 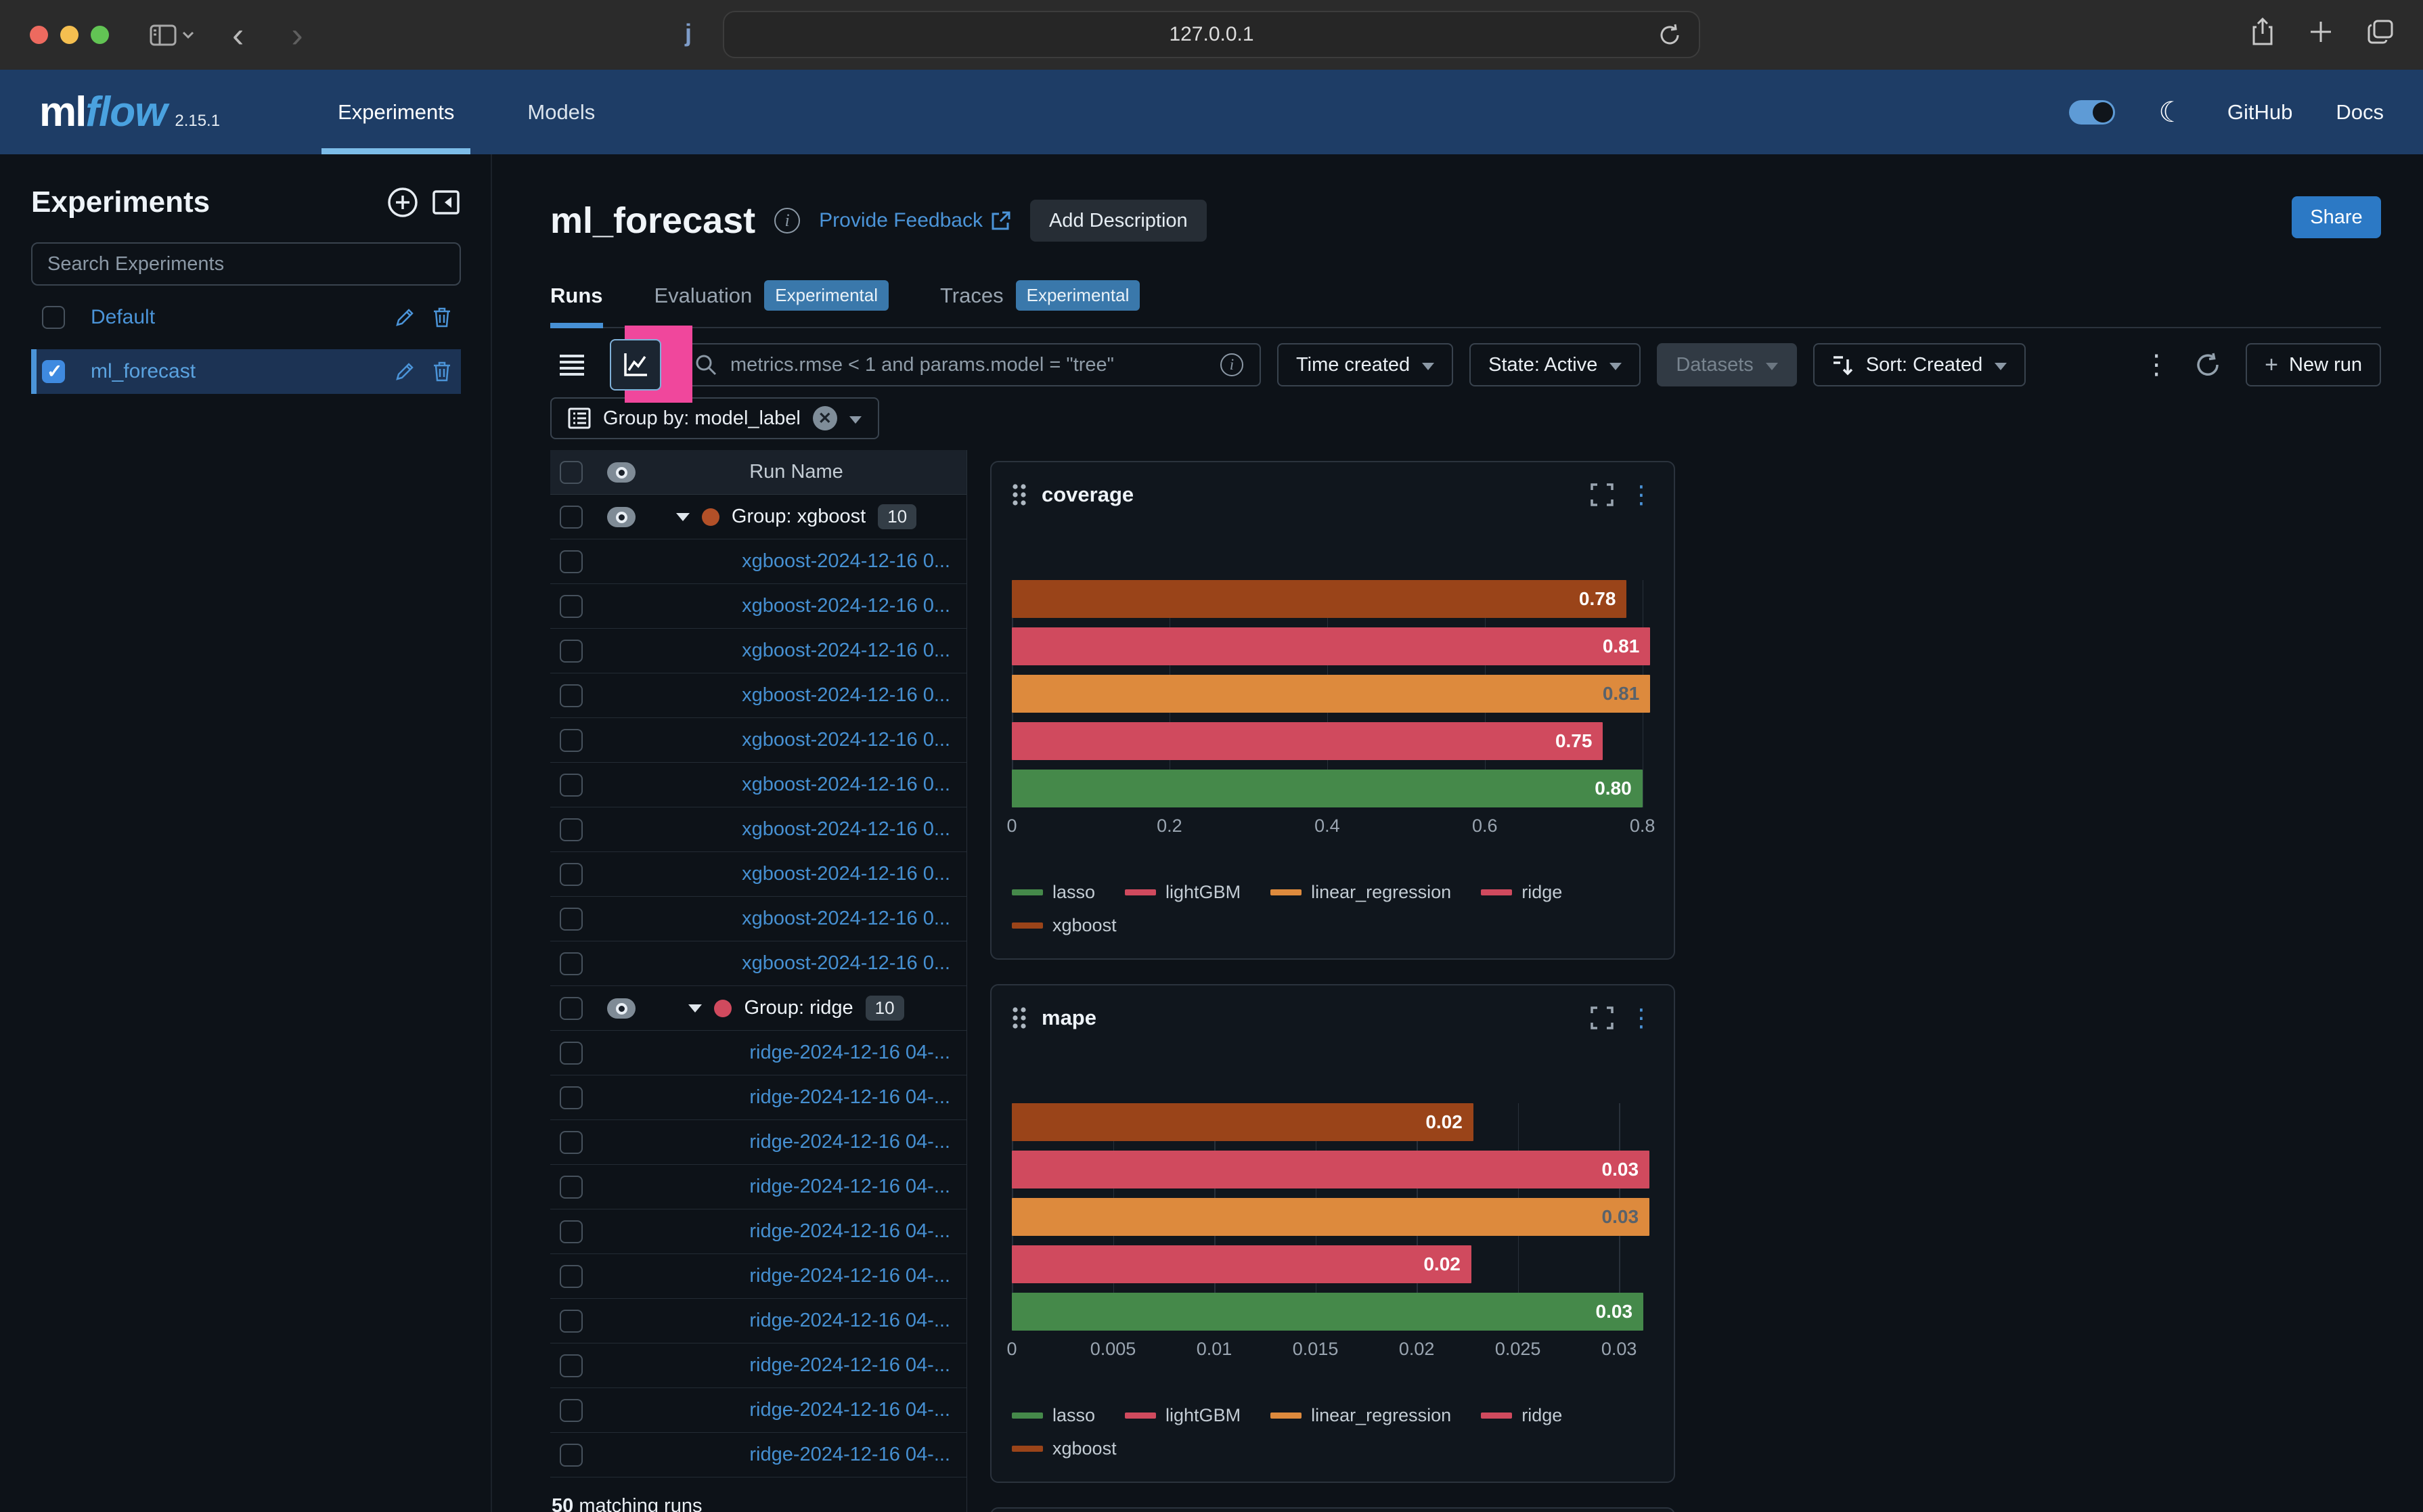 I want to click on docs-link: Docs, so click(x=2360, y=111).